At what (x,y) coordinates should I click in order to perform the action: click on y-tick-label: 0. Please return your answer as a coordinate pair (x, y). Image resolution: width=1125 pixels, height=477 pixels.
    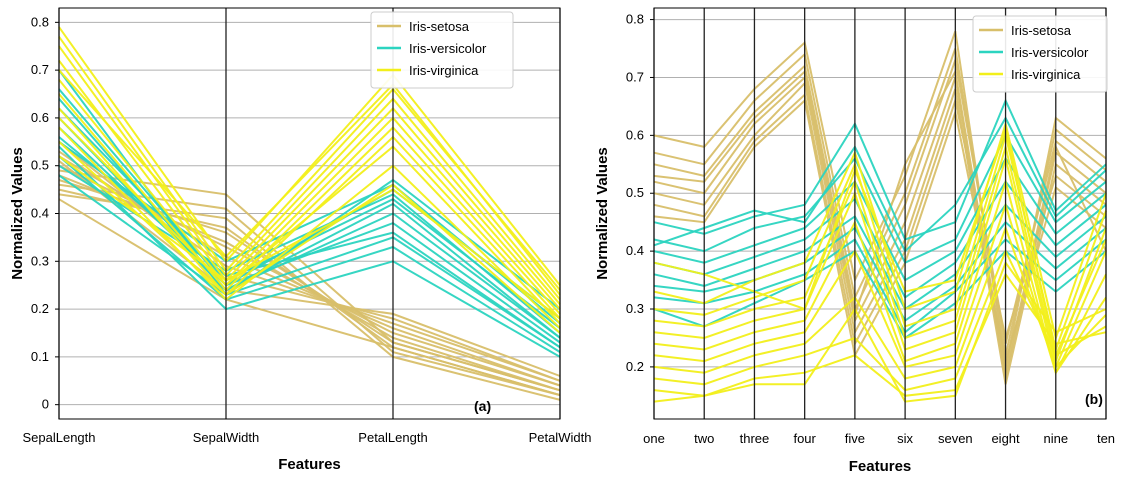
    Looking at the image, I should click on (45, 404).